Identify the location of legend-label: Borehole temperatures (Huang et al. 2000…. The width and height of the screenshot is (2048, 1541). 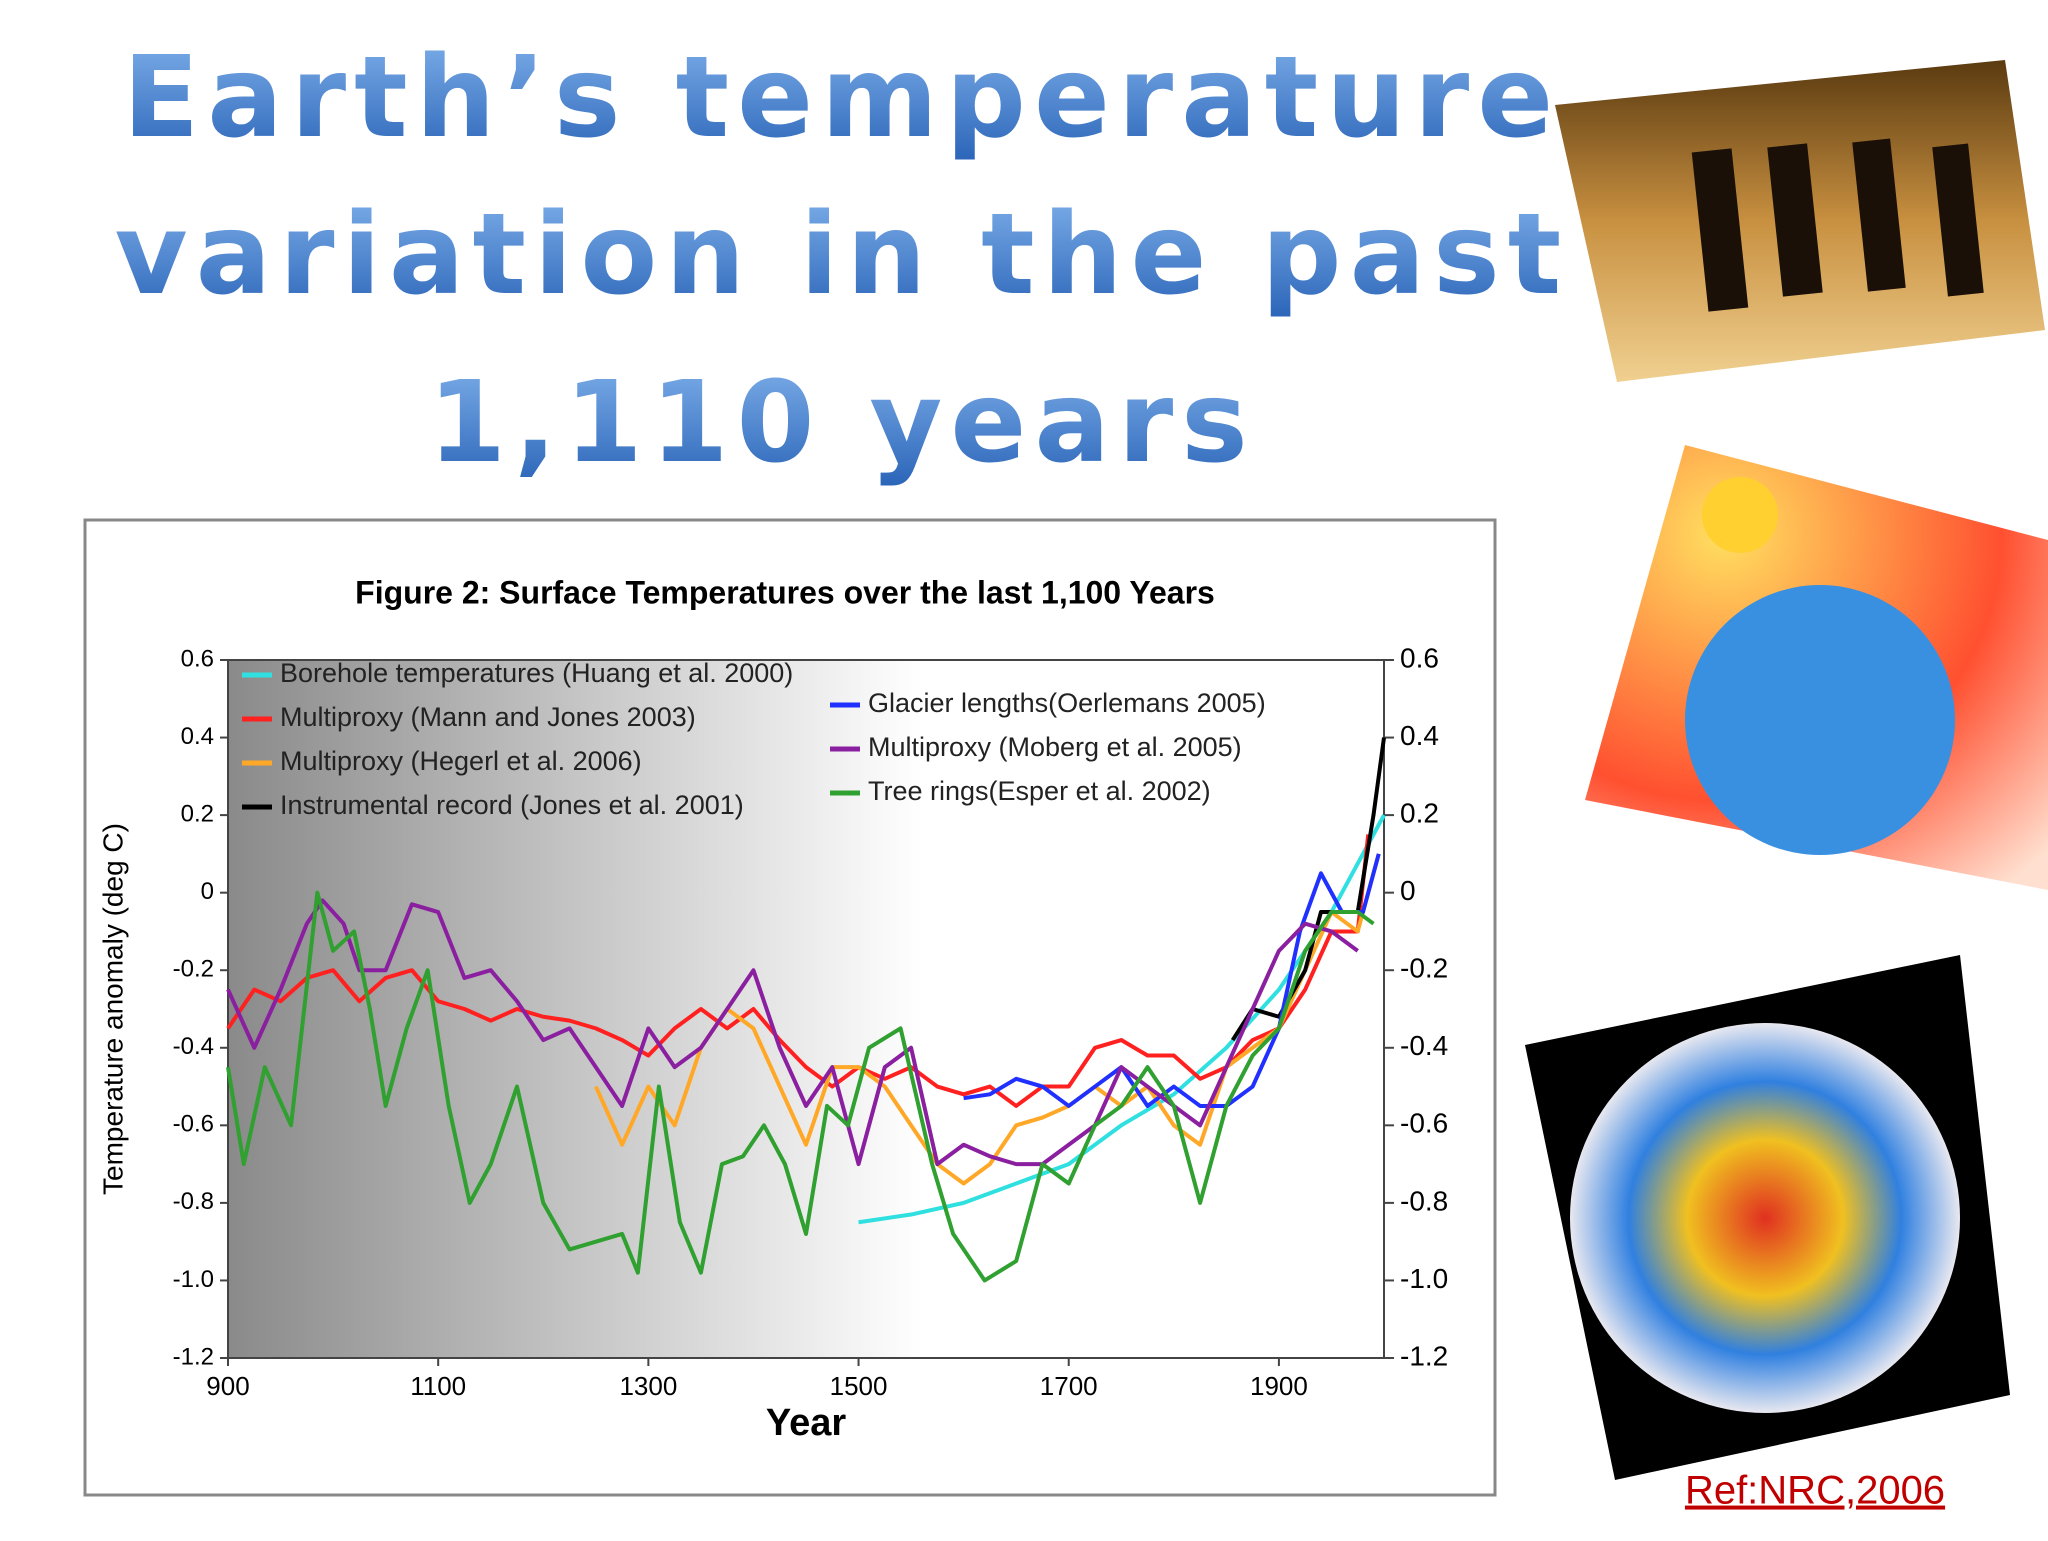
(536, 673).